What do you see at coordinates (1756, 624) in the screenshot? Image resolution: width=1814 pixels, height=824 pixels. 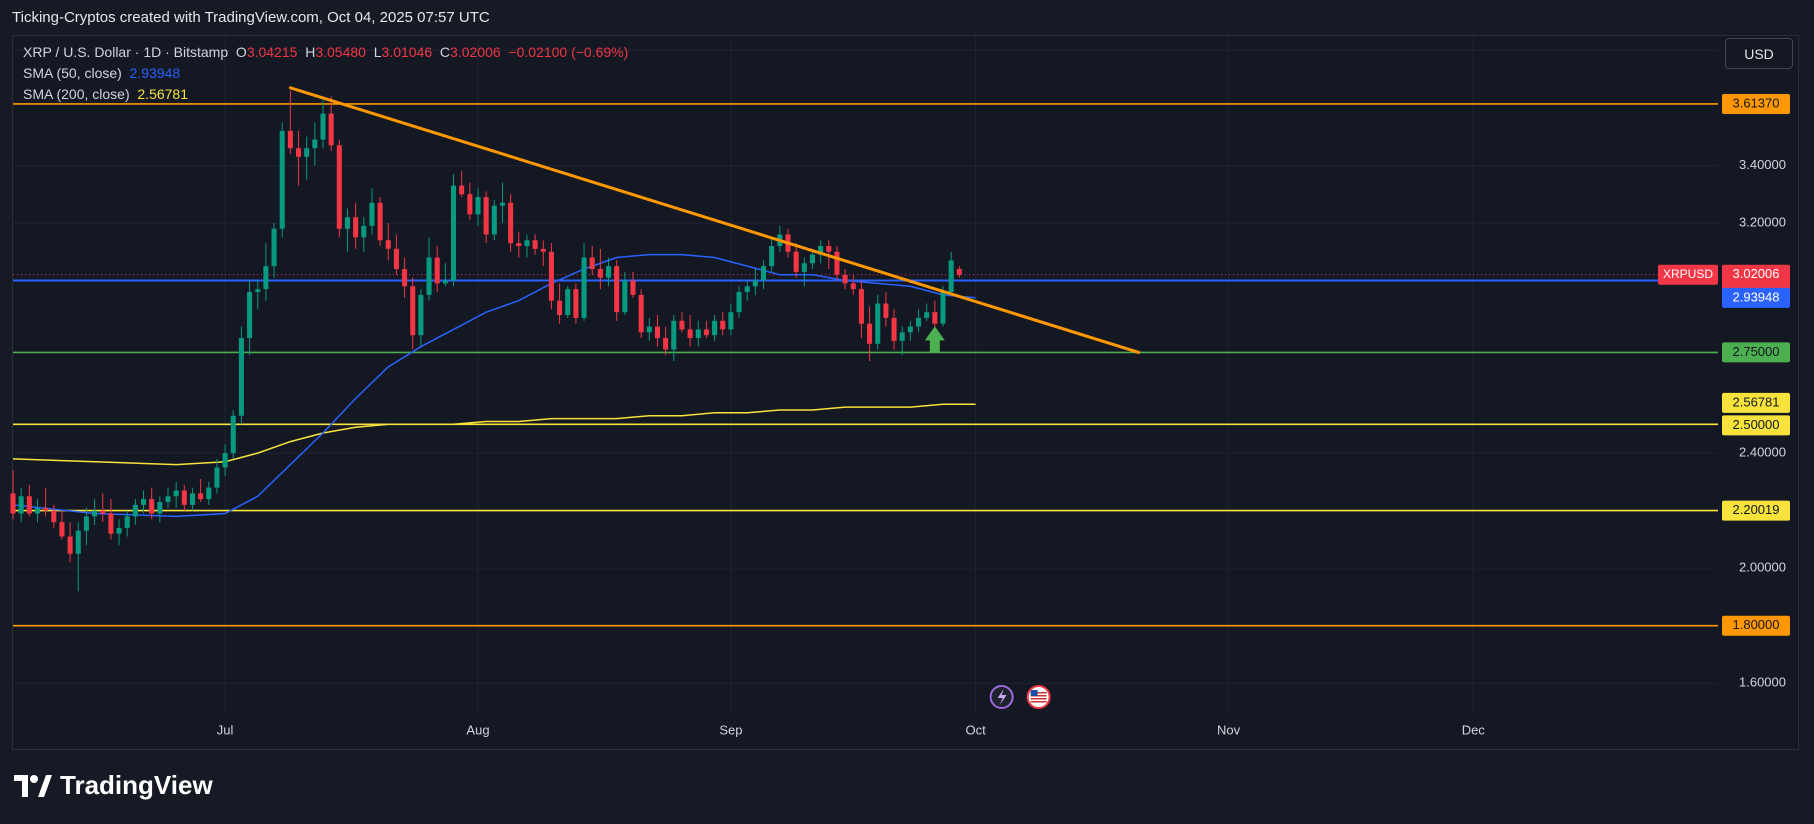 I see `level-price-label: 1.80000` at bounding box center [1756, 624].